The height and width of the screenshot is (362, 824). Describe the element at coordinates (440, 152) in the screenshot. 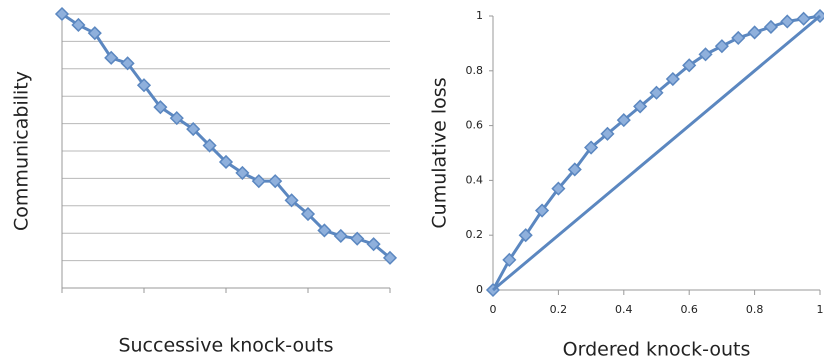

I see `y-axis-label: Cumulative loss` at that location.